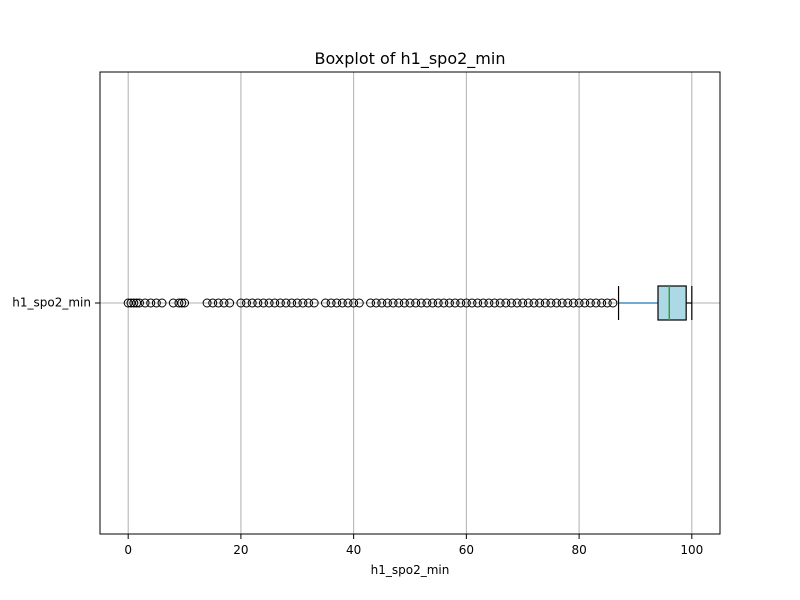 Image resolution: width=800 pixels, height=600 pixels. I want to click on y-tick-label: h1_spo2_min, so click(51, 303).